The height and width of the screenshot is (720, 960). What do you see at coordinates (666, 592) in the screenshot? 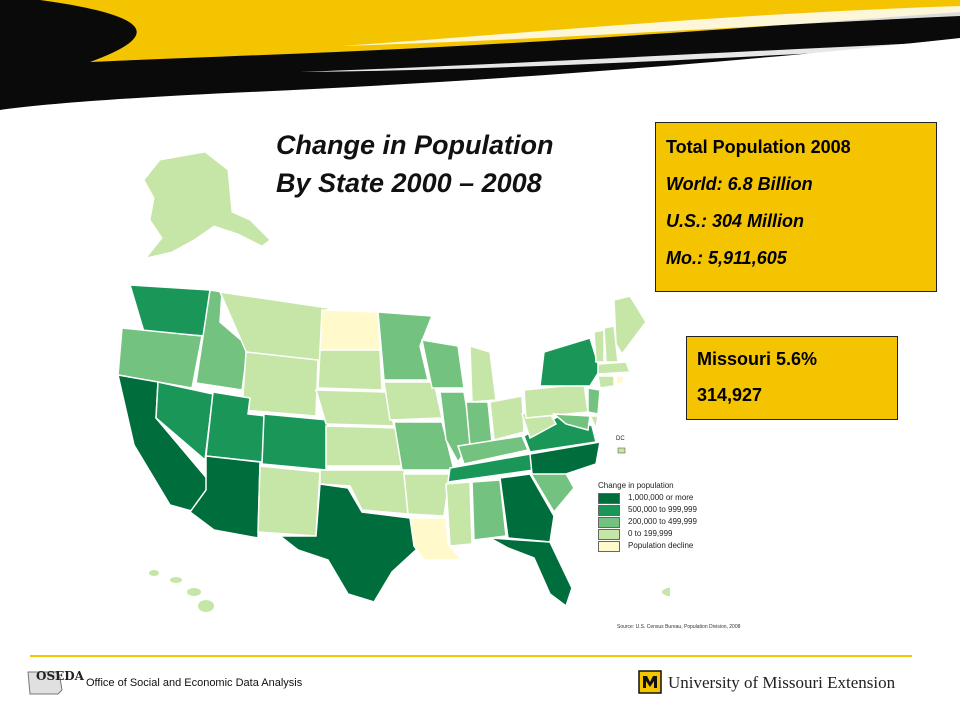
I see `puerto-rico` at bounding box center [666, 592].